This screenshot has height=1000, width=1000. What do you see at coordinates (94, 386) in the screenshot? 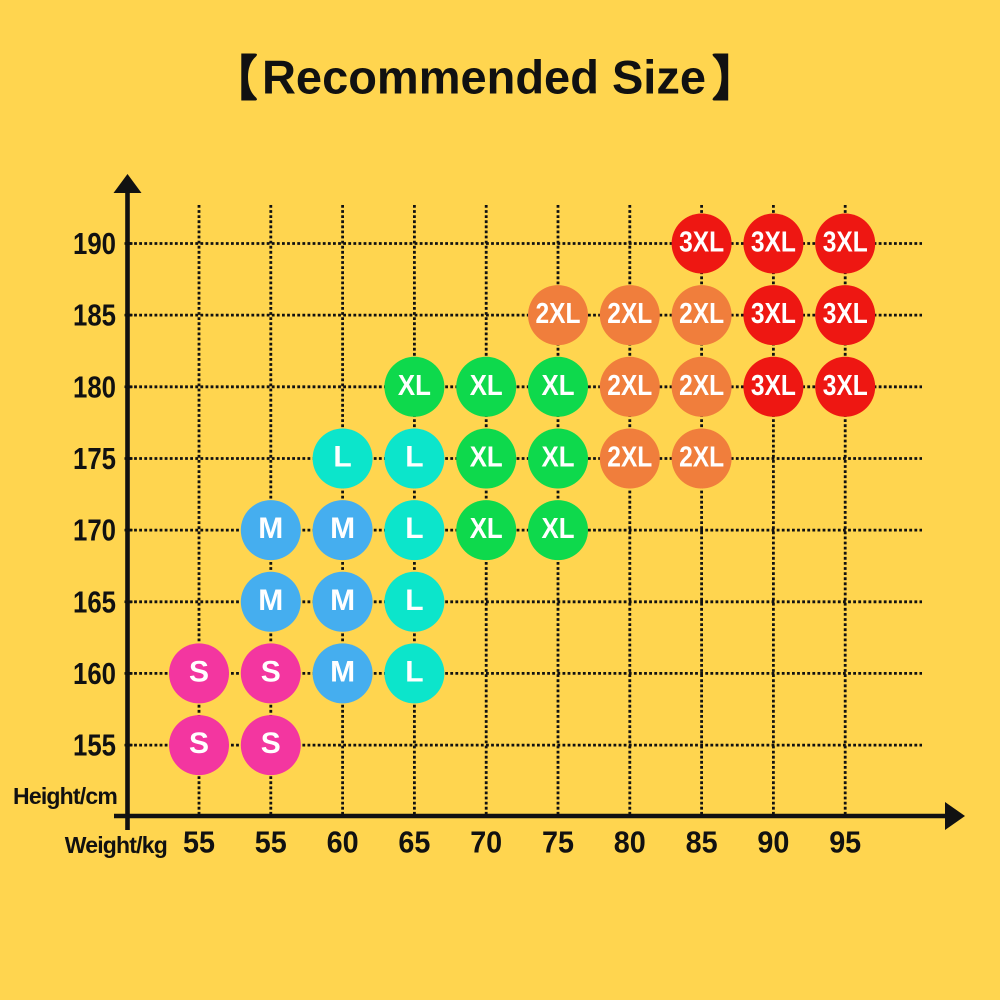
I see `svg-text: 180` at bounding box center [94, 386].